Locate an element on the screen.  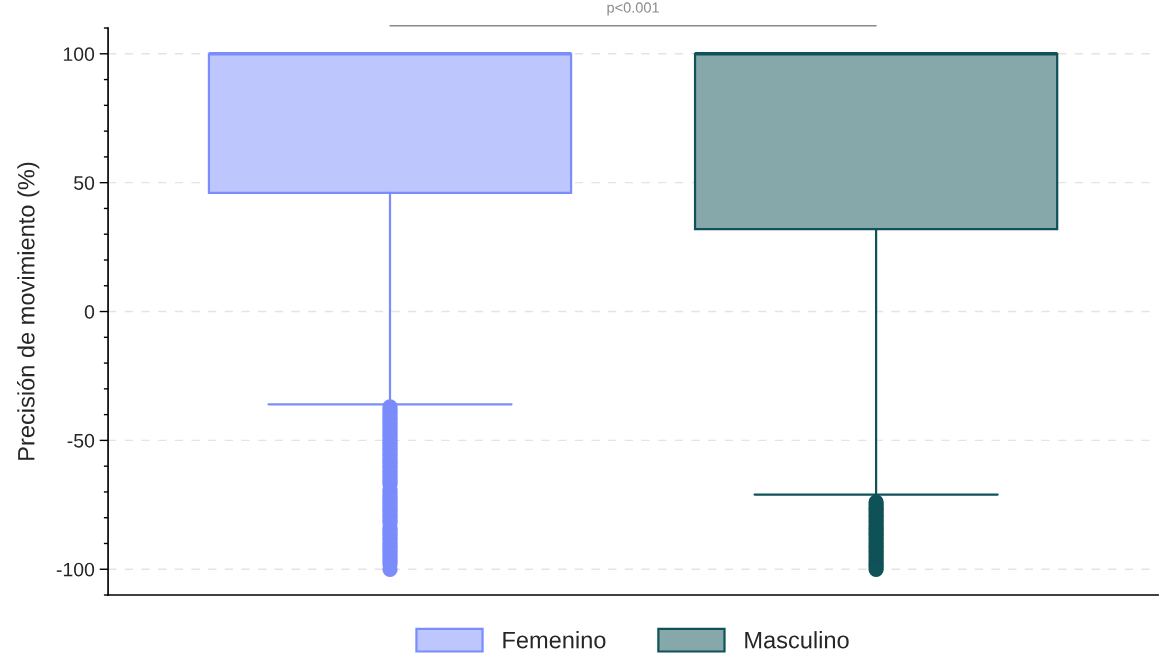
y-tick-label: 0 is located at coordinates (89, 312).